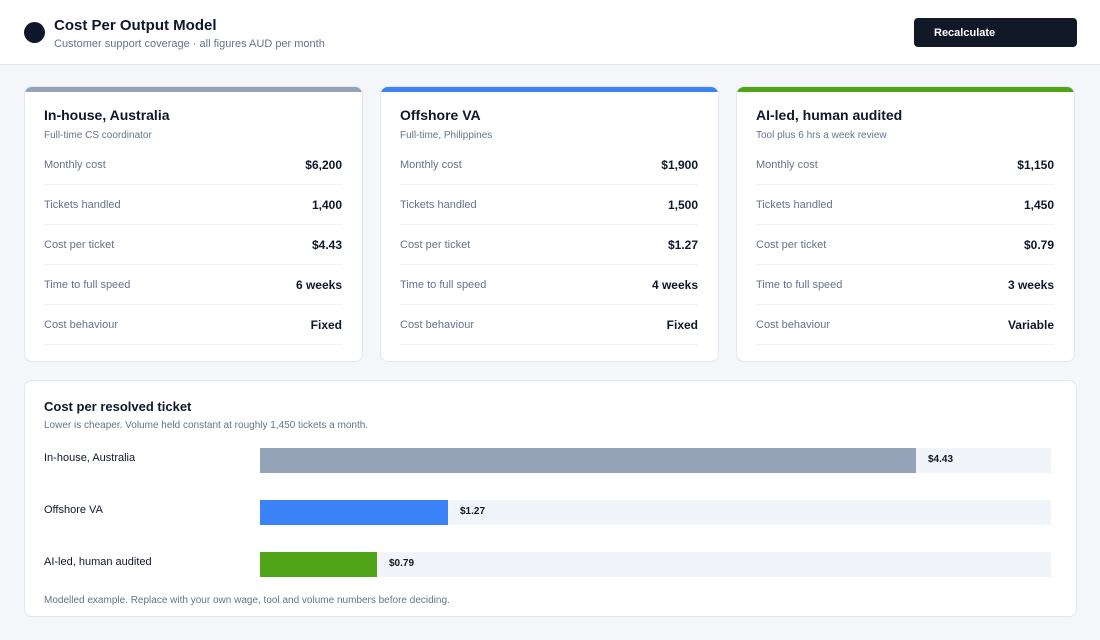 Image resolution: width=1100 pixels, height=640 pixels. I want to click on metric-value: 4 weeks, so click(674, 284).